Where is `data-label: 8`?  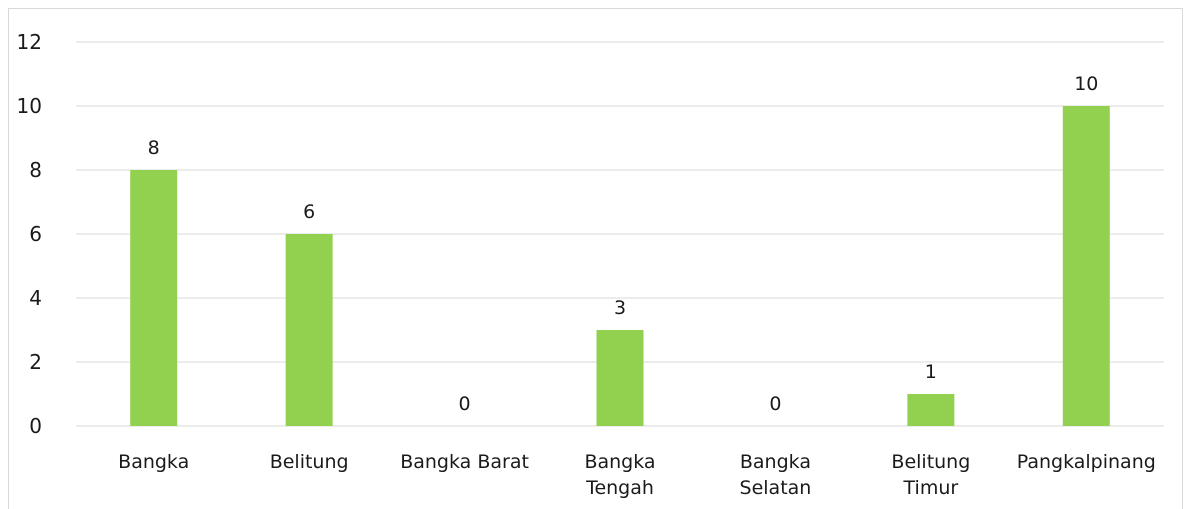
data-label: 8 is located at coordinates (154, 148).